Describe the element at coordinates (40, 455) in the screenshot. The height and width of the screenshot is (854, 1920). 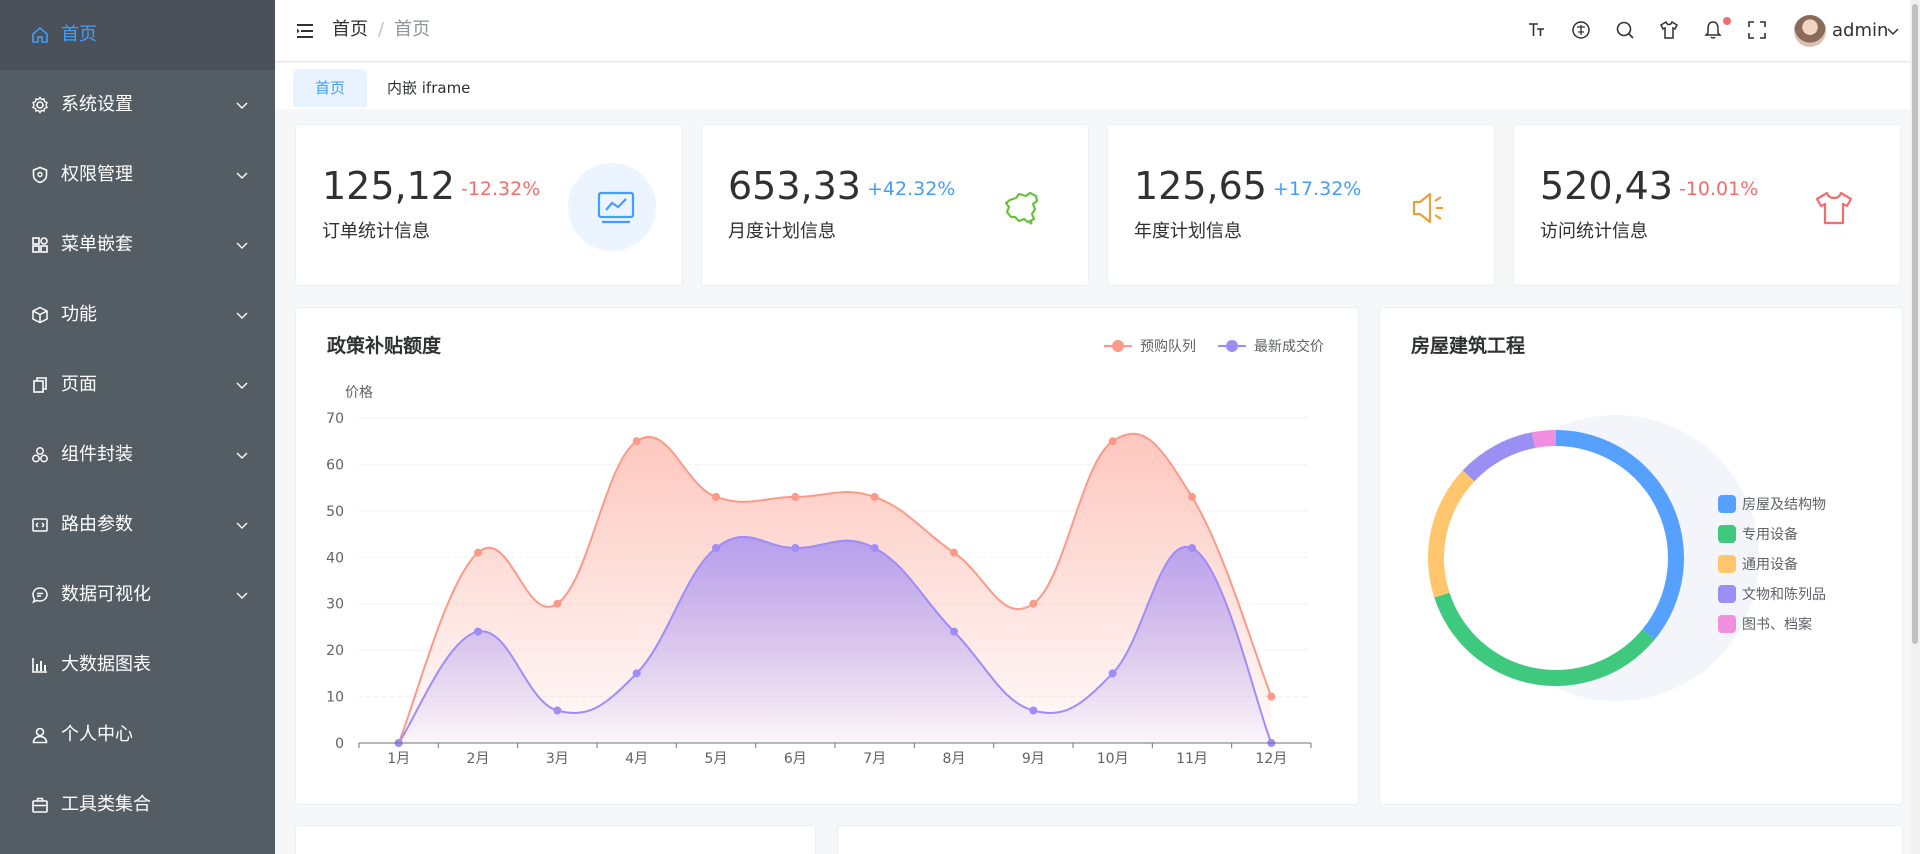
I see `component-icon` at that location.